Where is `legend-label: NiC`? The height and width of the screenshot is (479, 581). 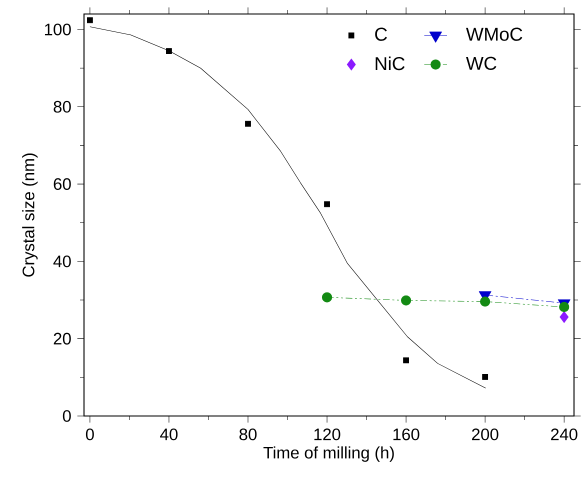 legend-label: NiC is located at coordinates (390, 63).